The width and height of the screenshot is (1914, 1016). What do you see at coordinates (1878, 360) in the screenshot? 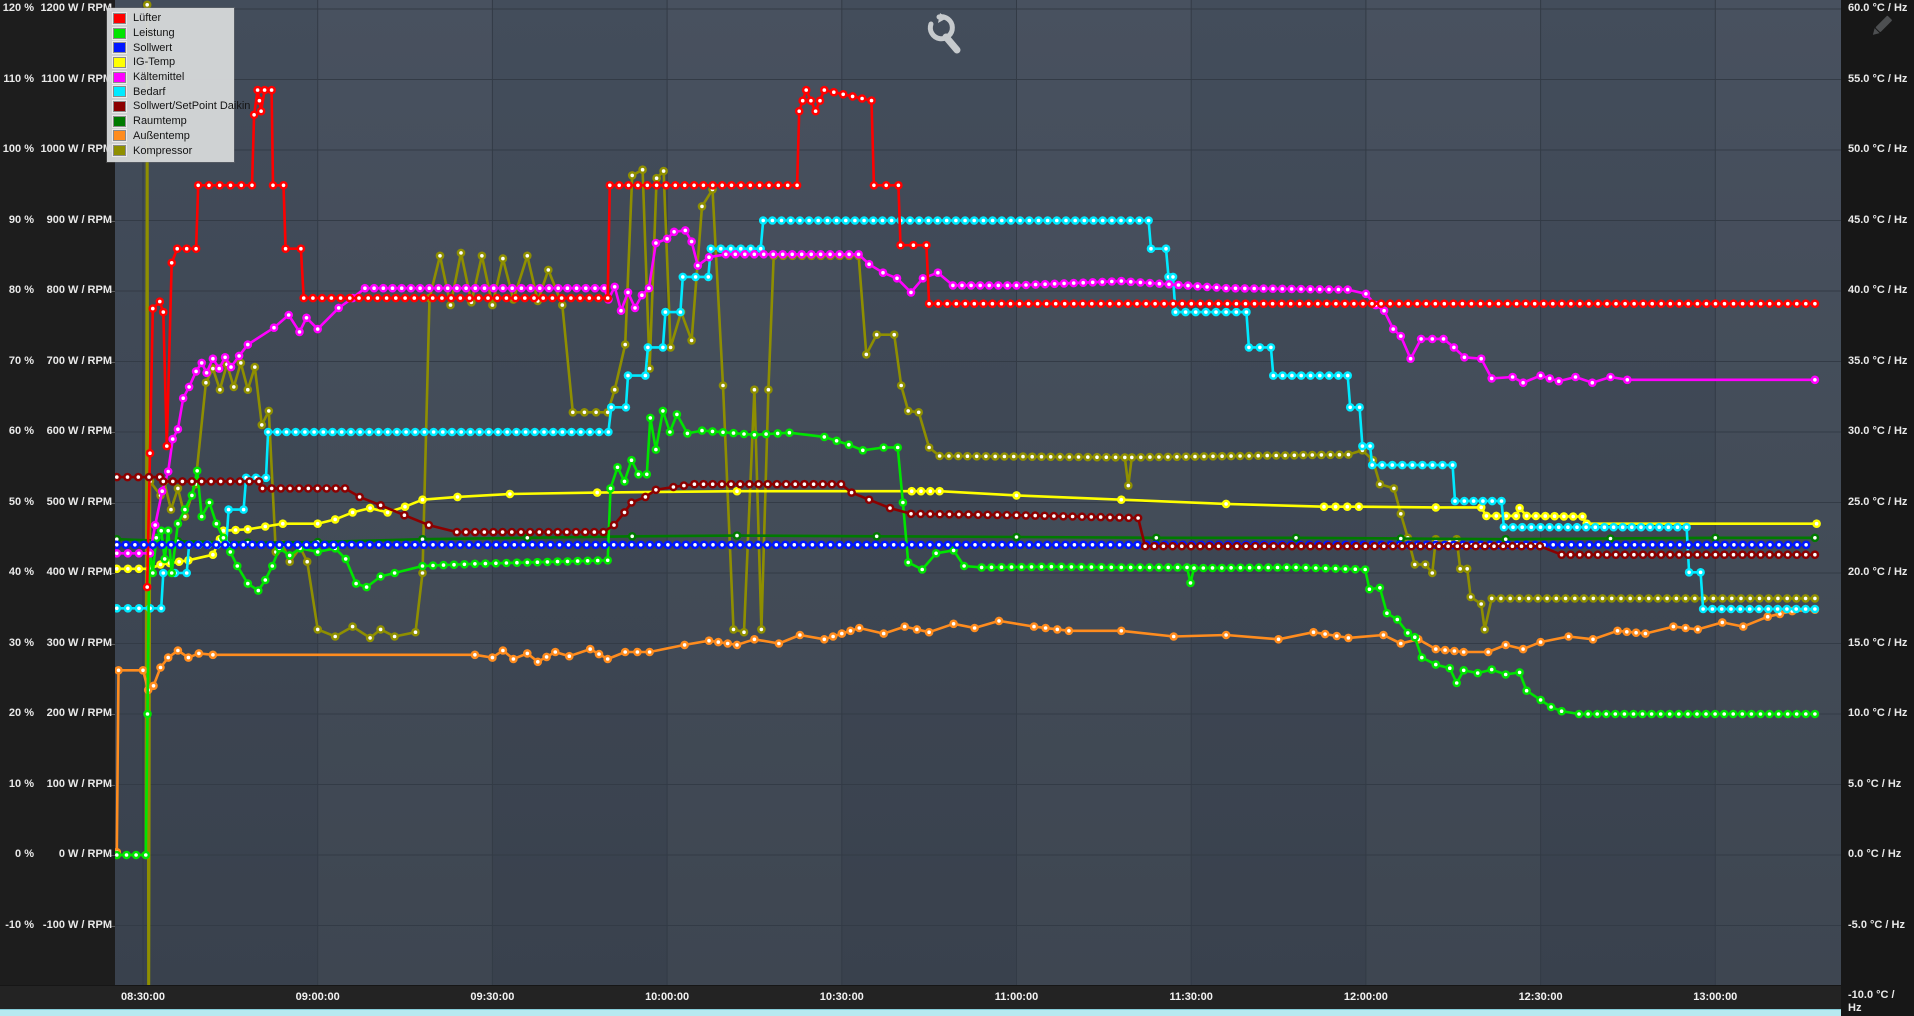
I see `tick-c-hz: 35.0 °C / Hz` at bounding box center [1878, 360].